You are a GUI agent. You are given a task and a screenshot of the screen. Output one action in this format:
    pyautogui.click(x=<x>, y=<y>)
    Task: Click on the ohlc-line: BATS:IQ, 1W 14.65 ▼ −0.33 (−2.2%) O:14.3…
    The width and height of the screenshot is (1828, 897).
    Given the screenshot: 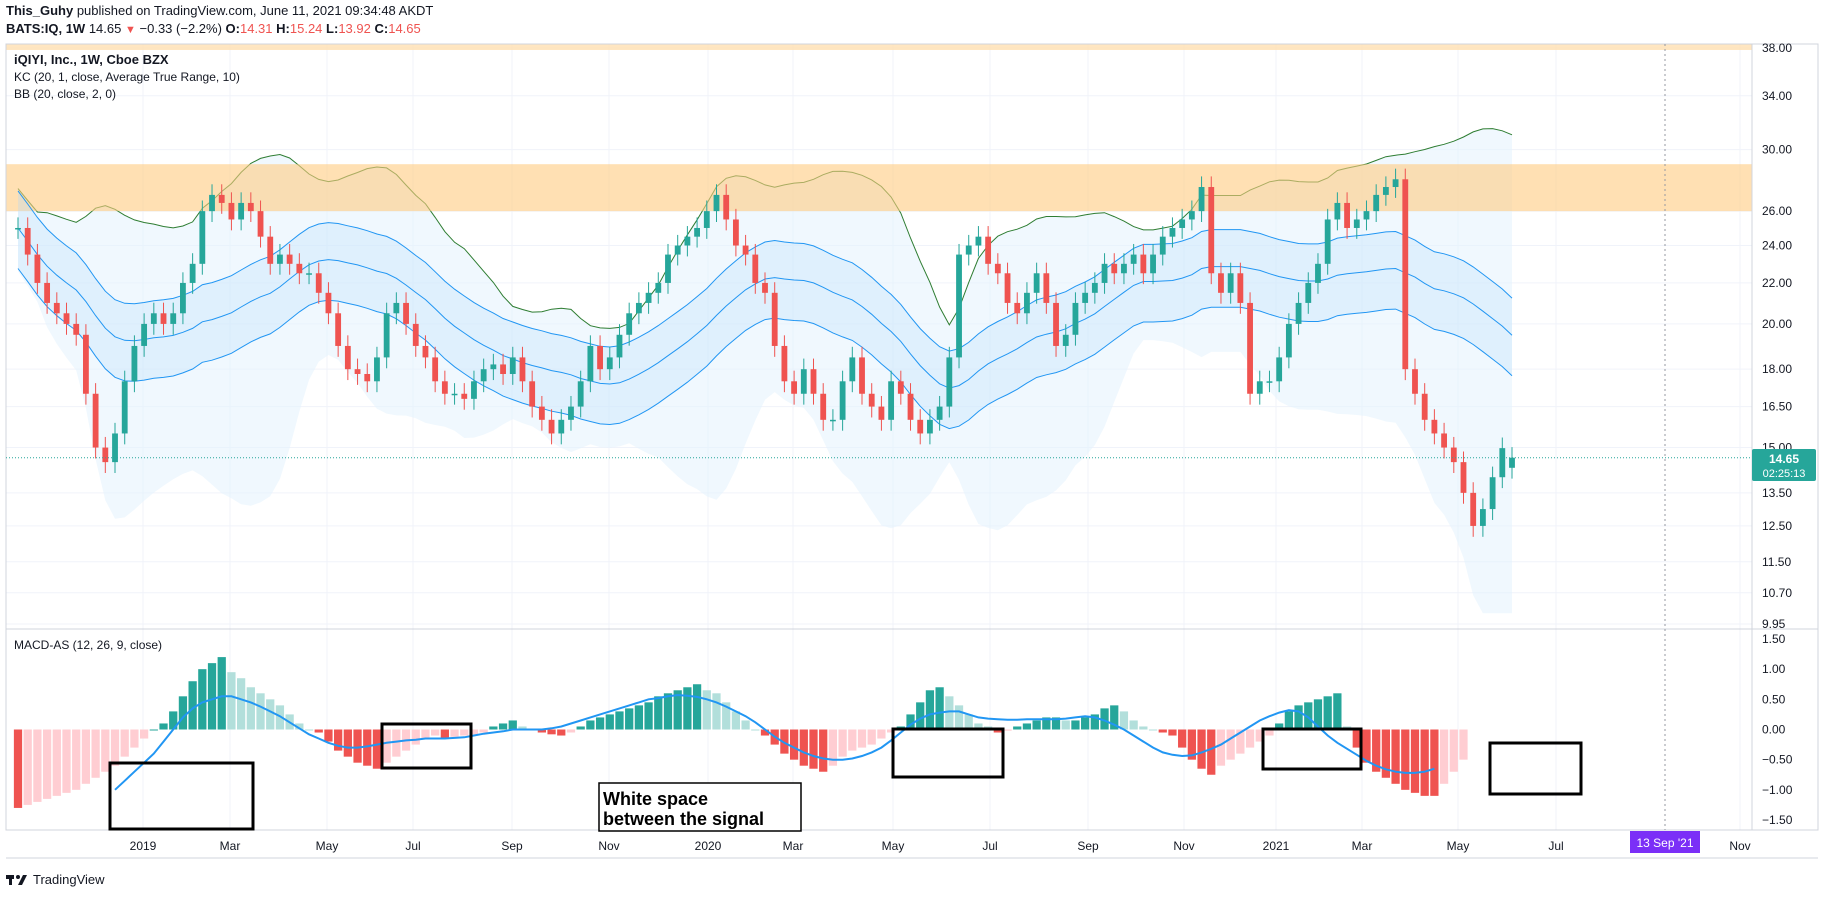 What is the action you would take?
    pyautogui.click(x=706, y=29)
    